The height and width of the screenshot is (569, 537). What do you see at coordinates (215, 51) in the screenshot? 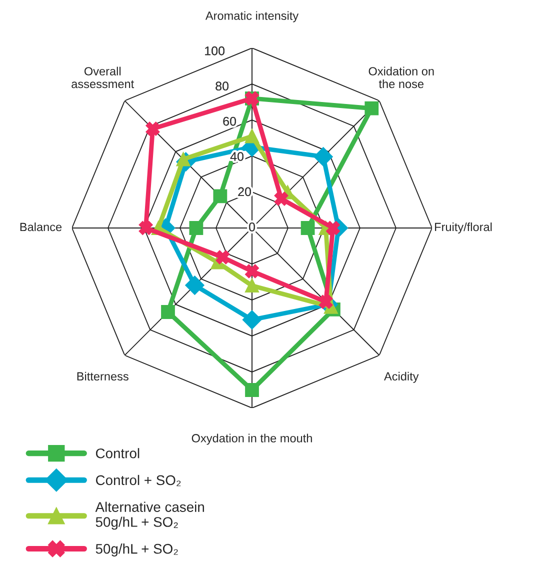
I see `y-tick-label: 100` at bounding box center [215, 51].